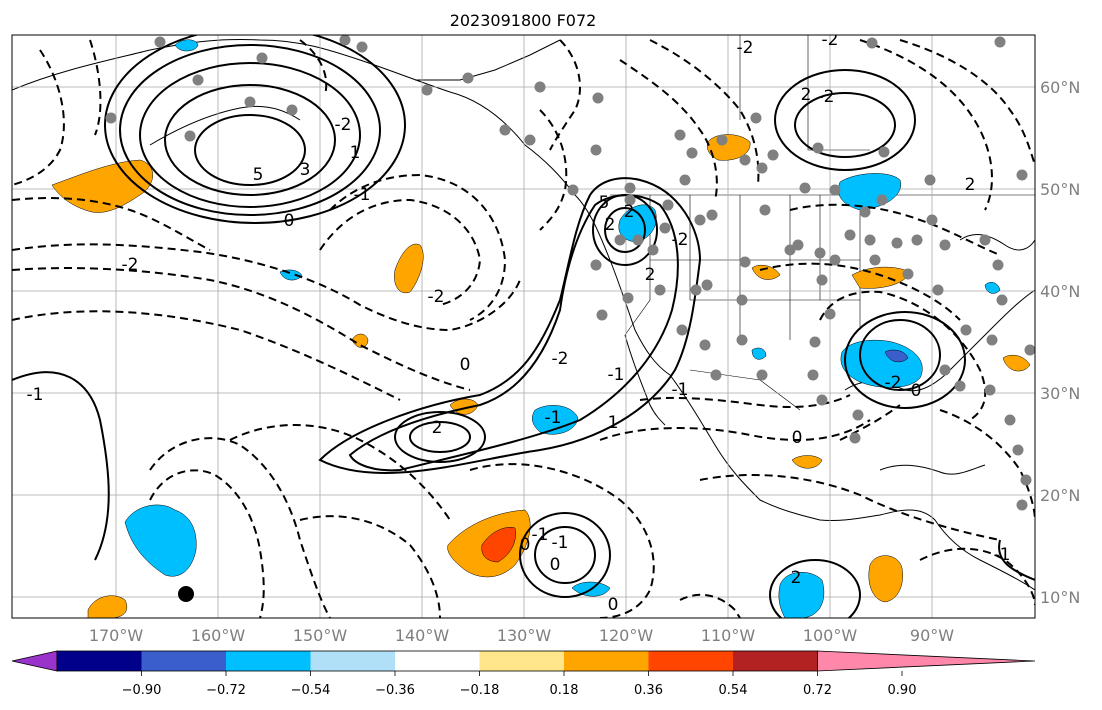  I want to click on colorbar-tick-label: 0.54, so click(733, 690).